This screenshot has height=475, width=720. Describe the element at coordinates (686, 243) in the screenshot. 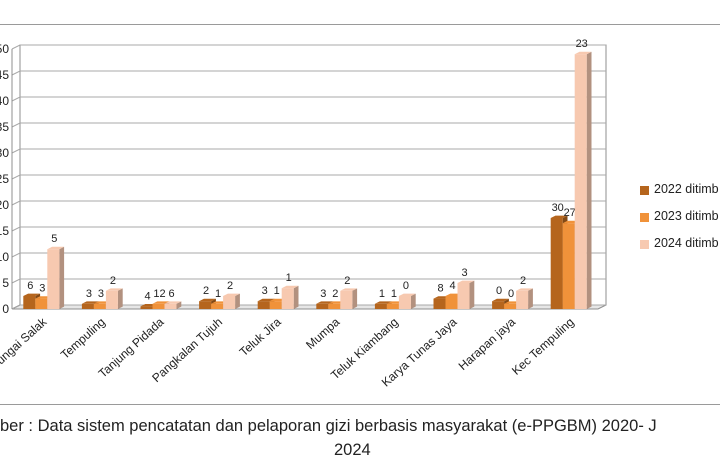

I see `legend-label: 2024 ditimb` at that location.